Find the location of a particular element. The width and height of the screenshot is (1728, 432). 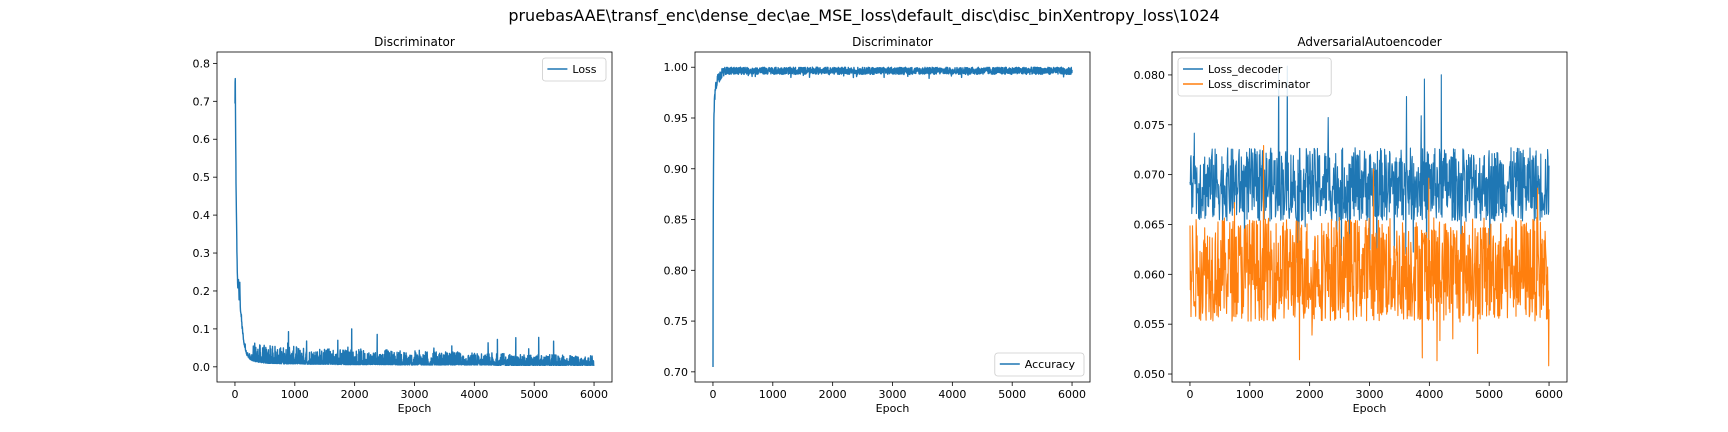

series-line-loss-decoder is located at coordinates (1369, 168).